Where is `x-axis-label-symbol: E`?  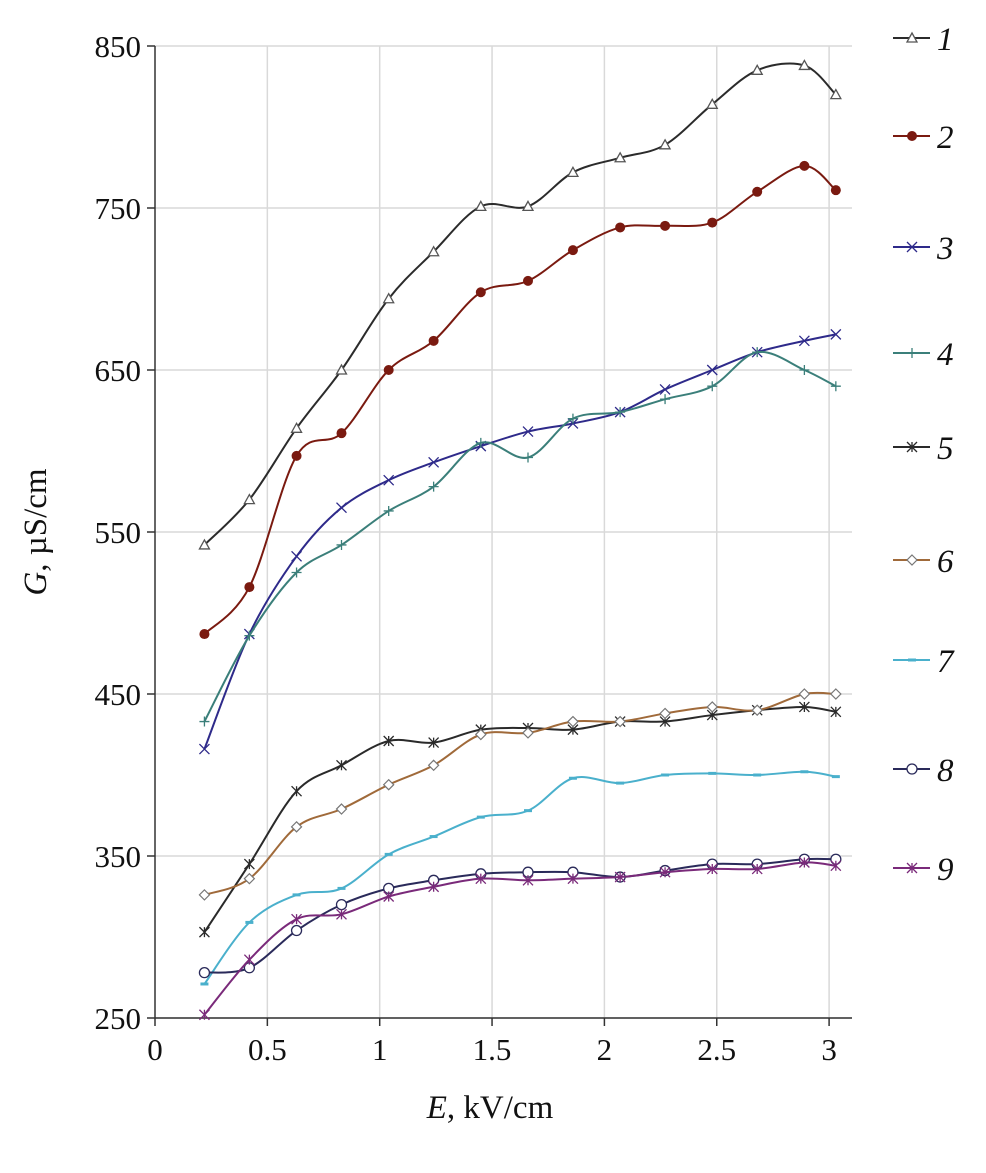 x-axis-label-symbol: E is located at coordinates (436, 1108).